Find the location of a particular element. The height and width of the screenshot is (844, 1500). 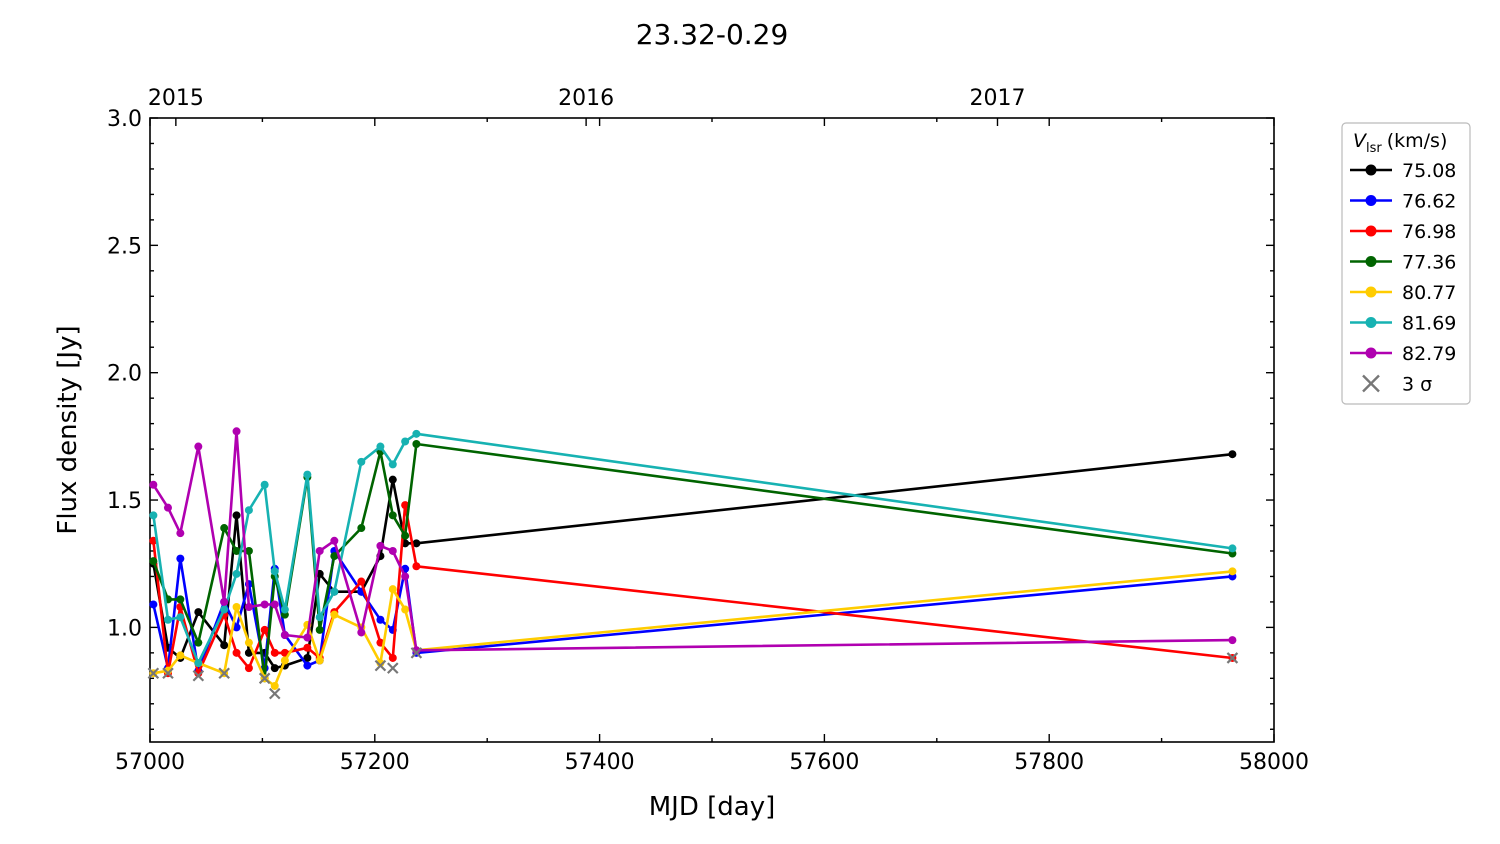

x-tick-label: 57800 is located at coordinates (1049, 762).